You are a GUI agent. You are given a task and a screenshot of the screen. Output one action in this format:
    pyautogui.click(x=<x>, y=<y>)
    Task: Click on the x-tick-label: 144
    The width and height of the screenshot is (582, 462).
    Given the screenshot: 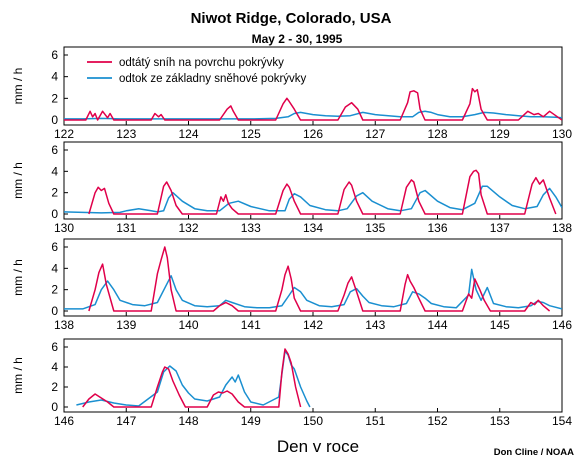 What is the action you would take?
    pyautogui.click(x=437, y=325)
    